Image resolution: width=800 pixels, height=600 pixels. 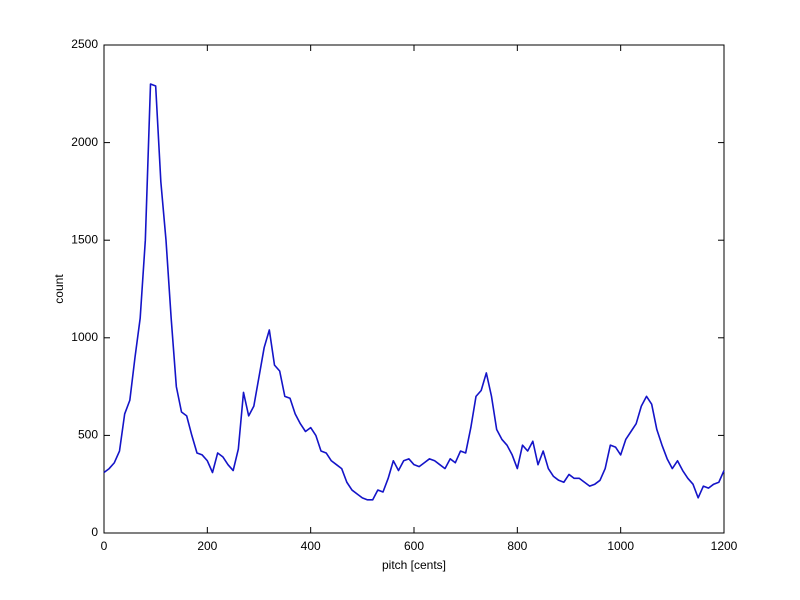 What do you see at coordinates (620, 546) in the screenshot?
I see `x-tick-label: 1000` at bounding box center [620, 546].